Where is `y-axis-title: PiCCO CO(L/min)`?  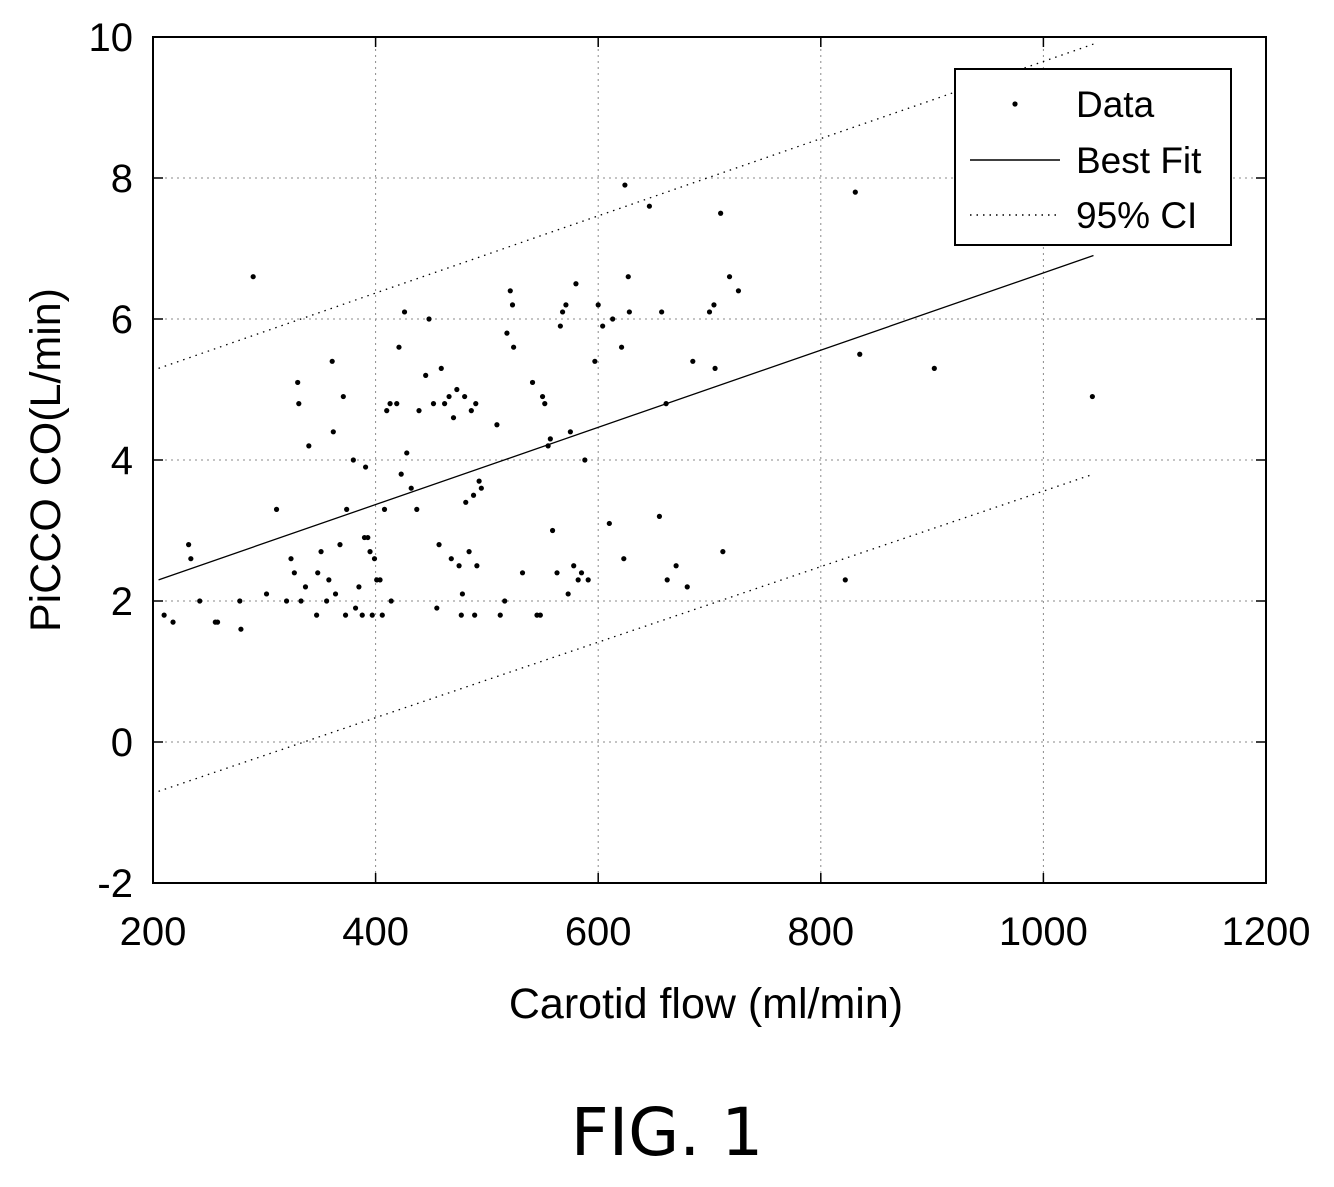 y-axis-title: PiCCO CO(L/min) is located at coordinates (46, 460).